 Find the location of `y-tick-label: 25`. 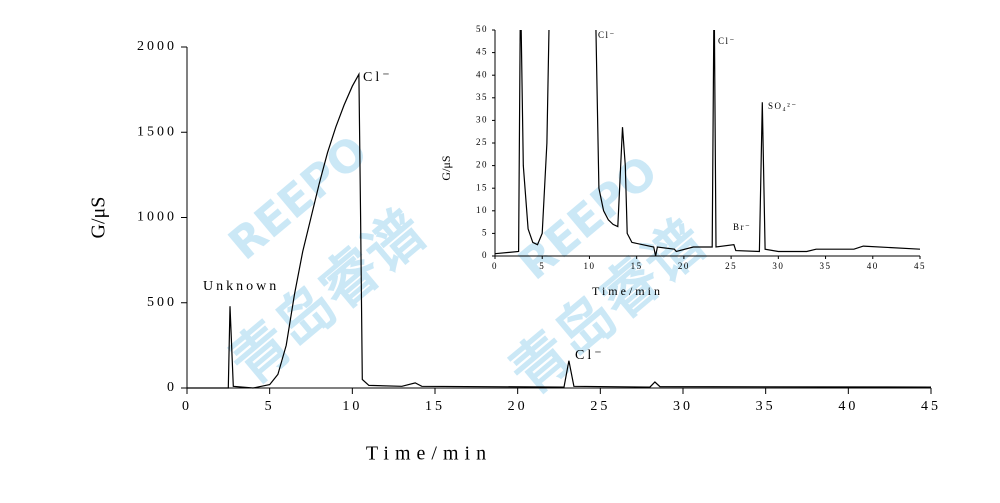

y-tick-label: 25 is located at coordinates (482, 142).